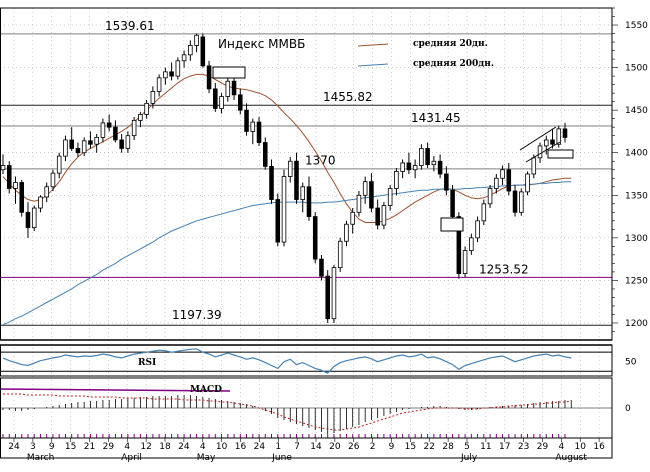 This screenshot has width=650, height=472. I want to click on x-tick-label: 15, so click(410, 447).